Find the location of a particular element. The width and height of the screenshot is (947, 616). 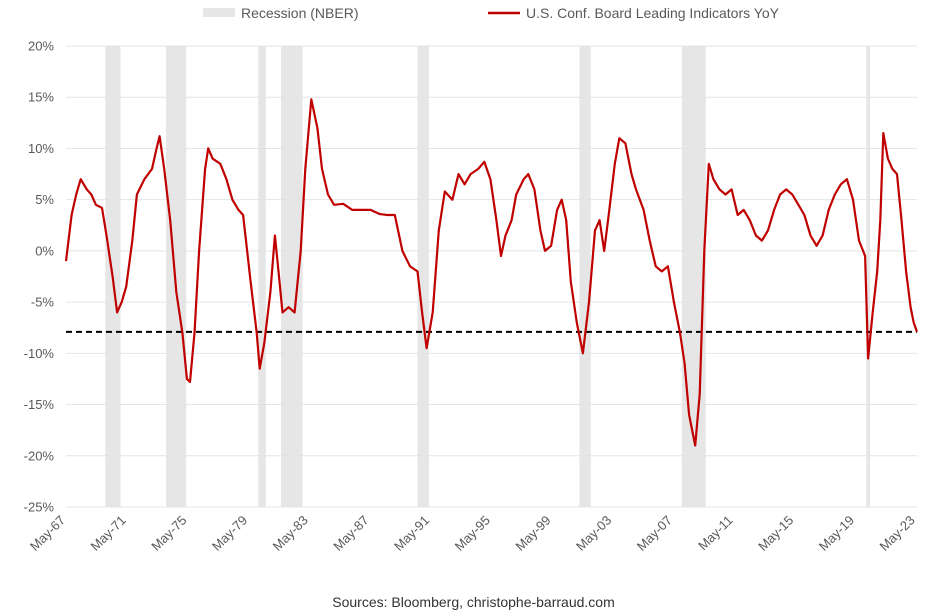

y-tick-label: 0% is located at coordinates (44, 250).